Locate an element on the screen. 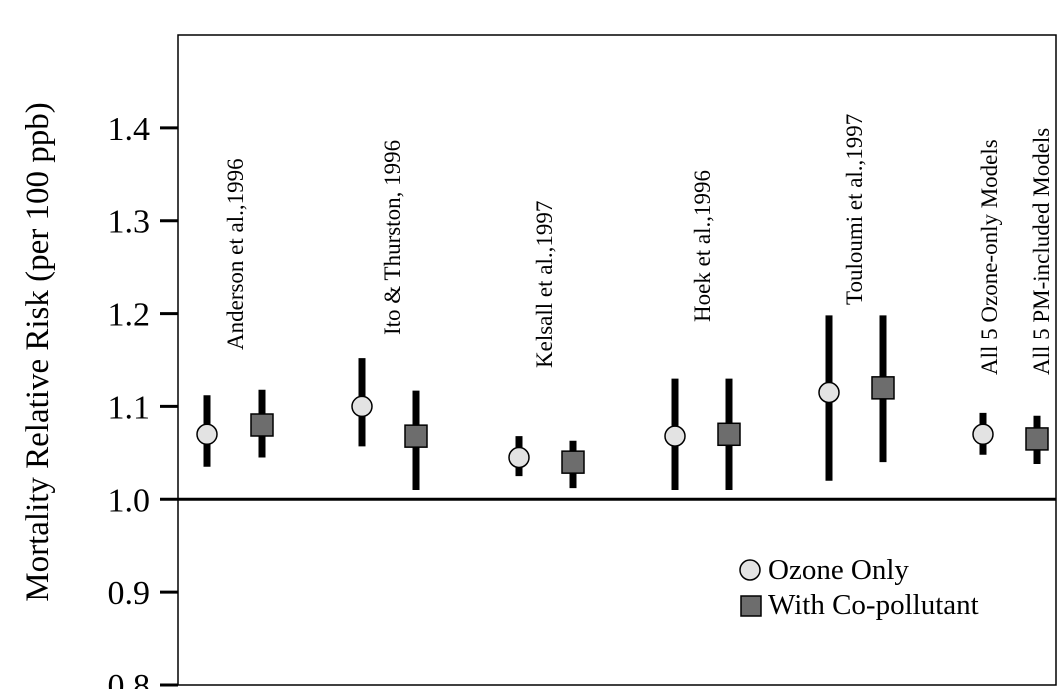 The height and width of the screenshot is (694, 1059). legend-copollutant-marker is located at coordinates (751, 606).